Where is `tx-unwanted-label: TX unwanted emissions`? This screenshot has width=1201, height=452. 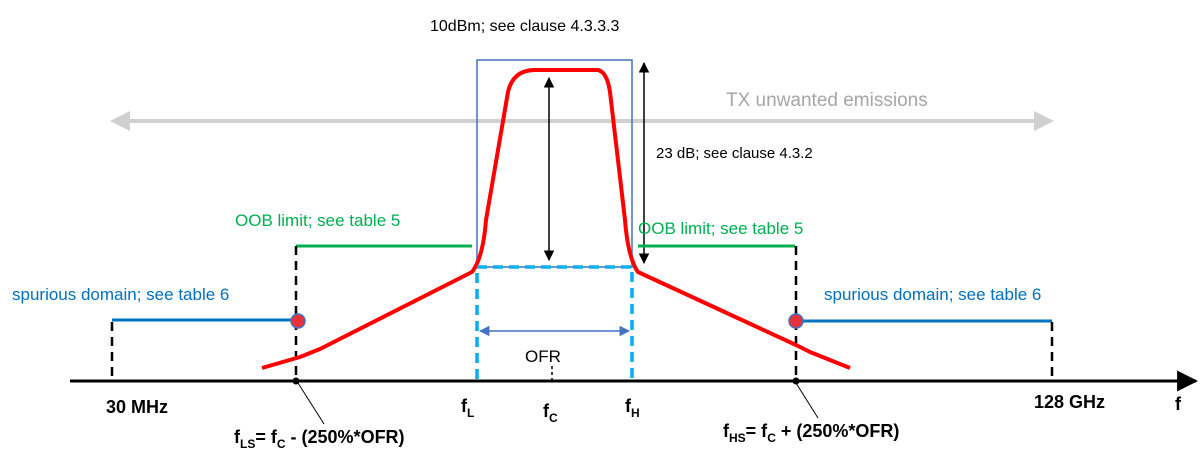
tx-unwanted-label: TX unwanted emissions is located at coordinates (827, 100).